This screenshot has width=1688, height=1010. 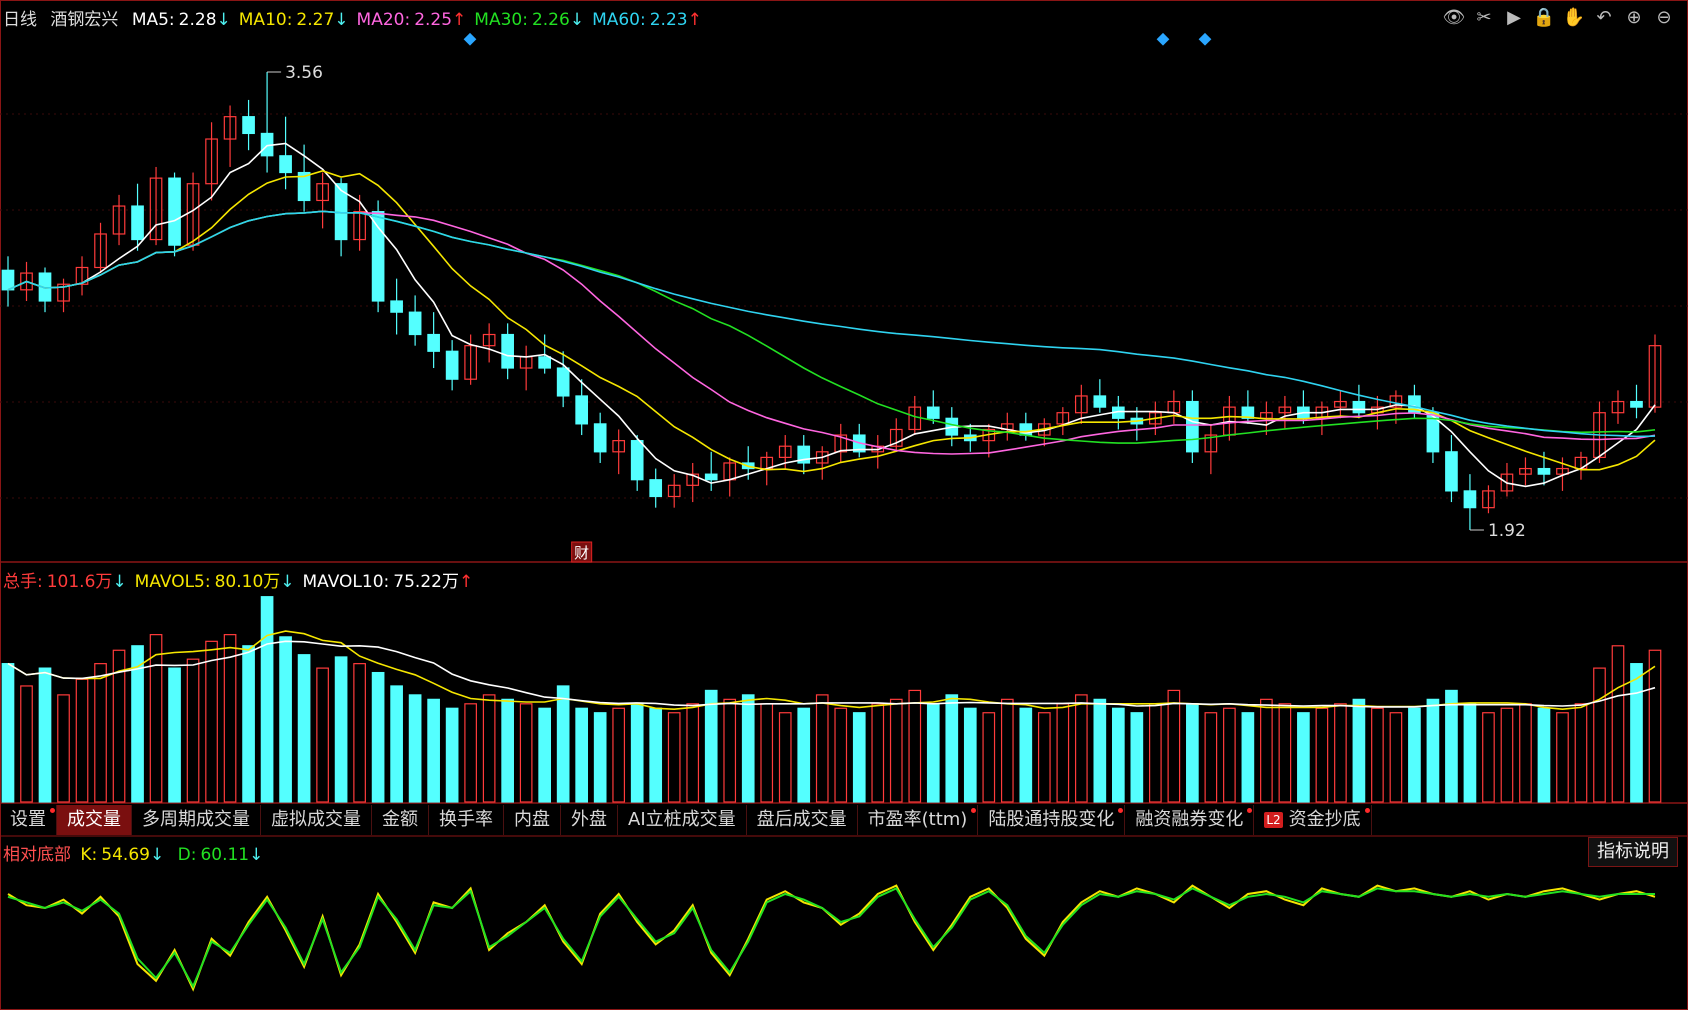 I want to click on scissors-icon: ✂, so click(x=1484, y=17).